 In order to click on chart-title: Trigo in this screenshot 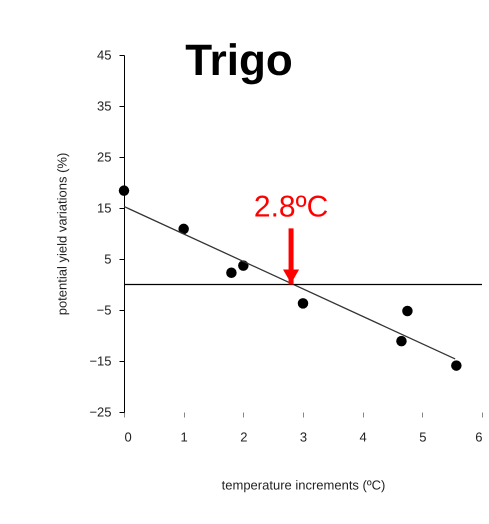, I will do `click(239, 60)`.